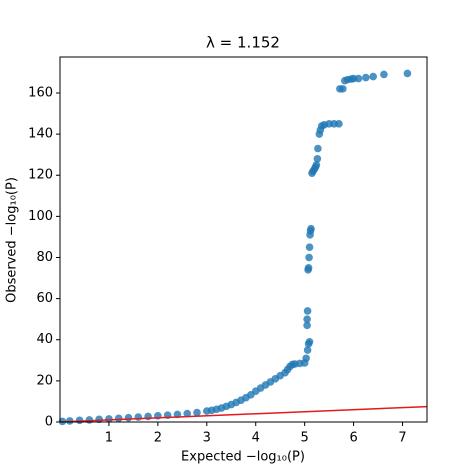 Image resolution: width=474 pixels, height=474 pixels. I want to click on y-tick-label: 140, so click(40, 134).